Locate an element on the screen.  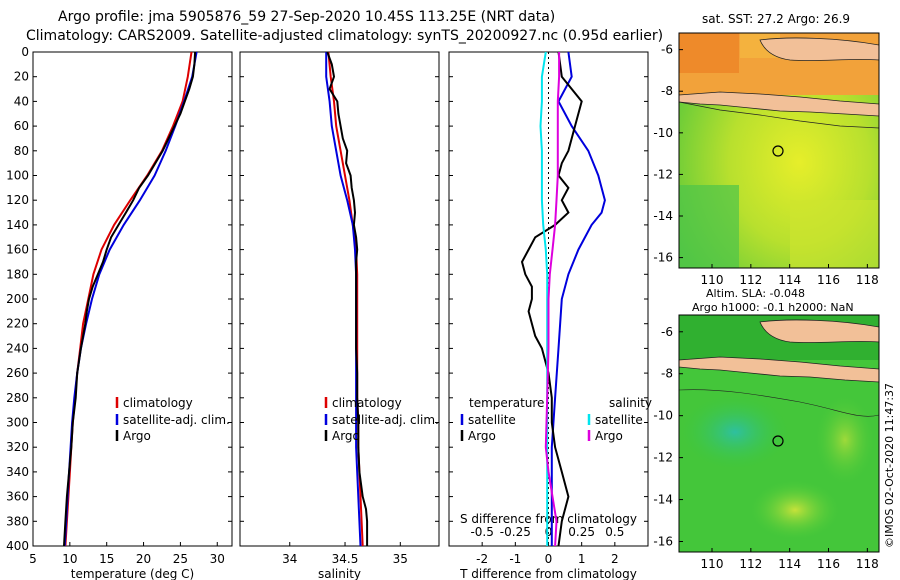
series-line-salinity-Argo is located at coordinates (552, 299).